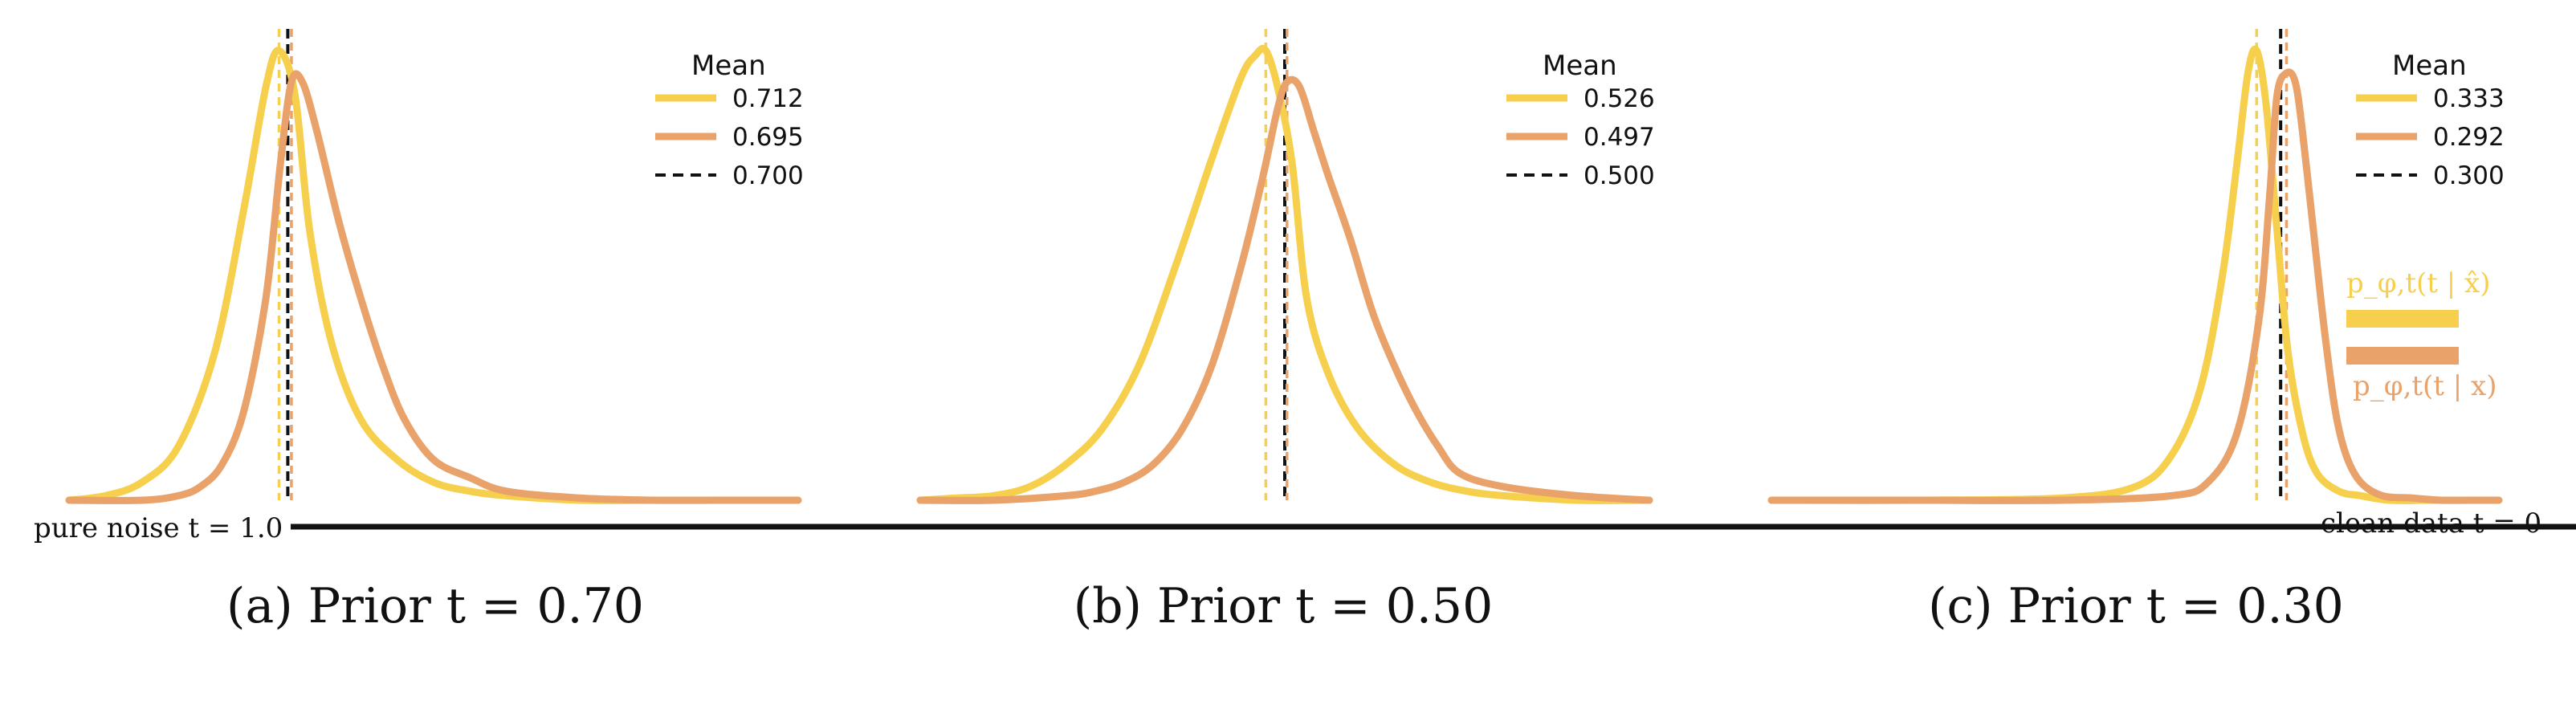  What do you see at coordinates (2469, 98) in the screenshot?
I see `legend-label-yellow: 0.333` at bounding box center [2469, 98].